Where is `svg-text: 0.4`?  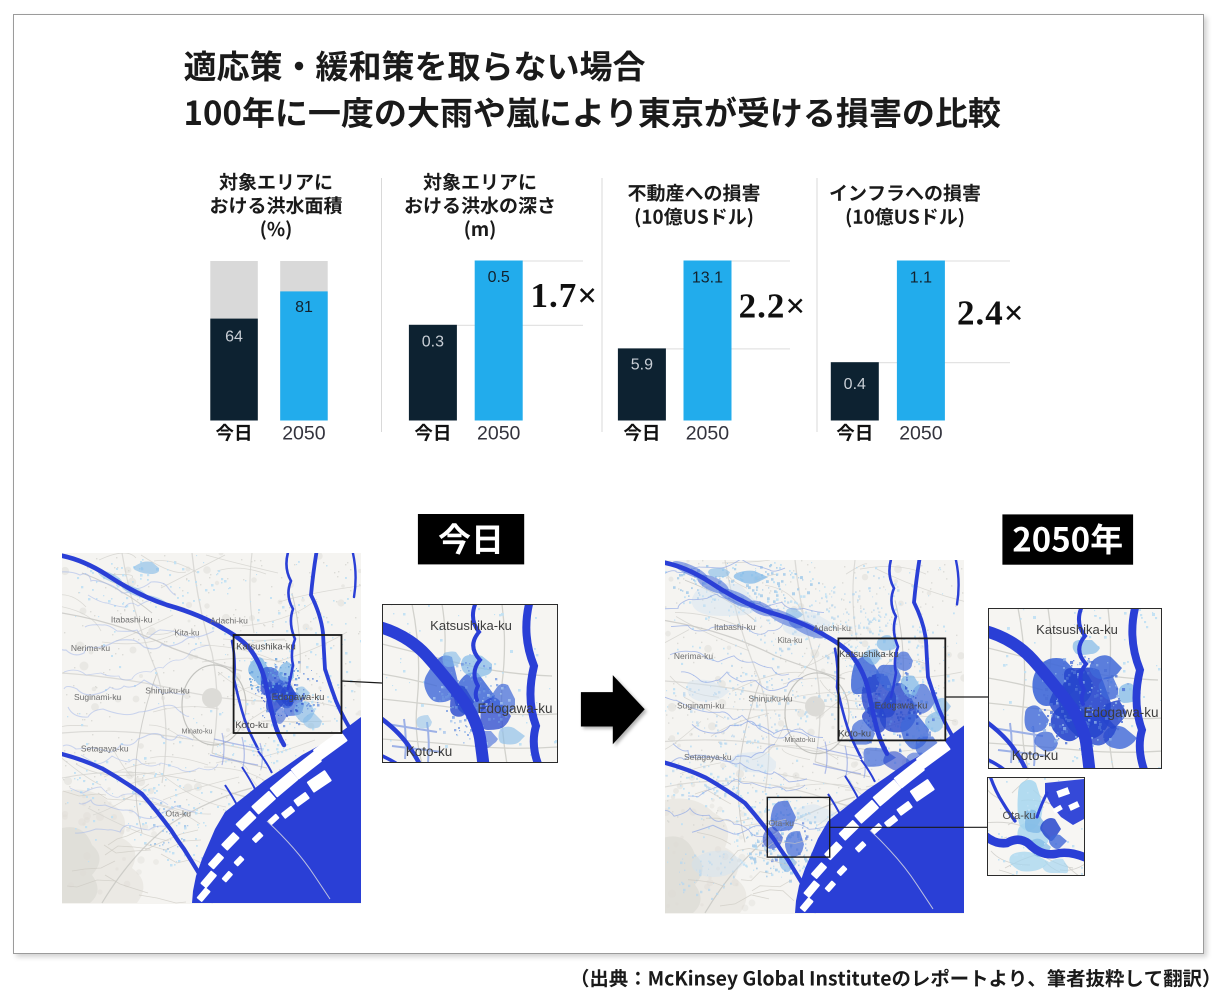 svg-text: 0.4 is located at coordinates (855, 384).